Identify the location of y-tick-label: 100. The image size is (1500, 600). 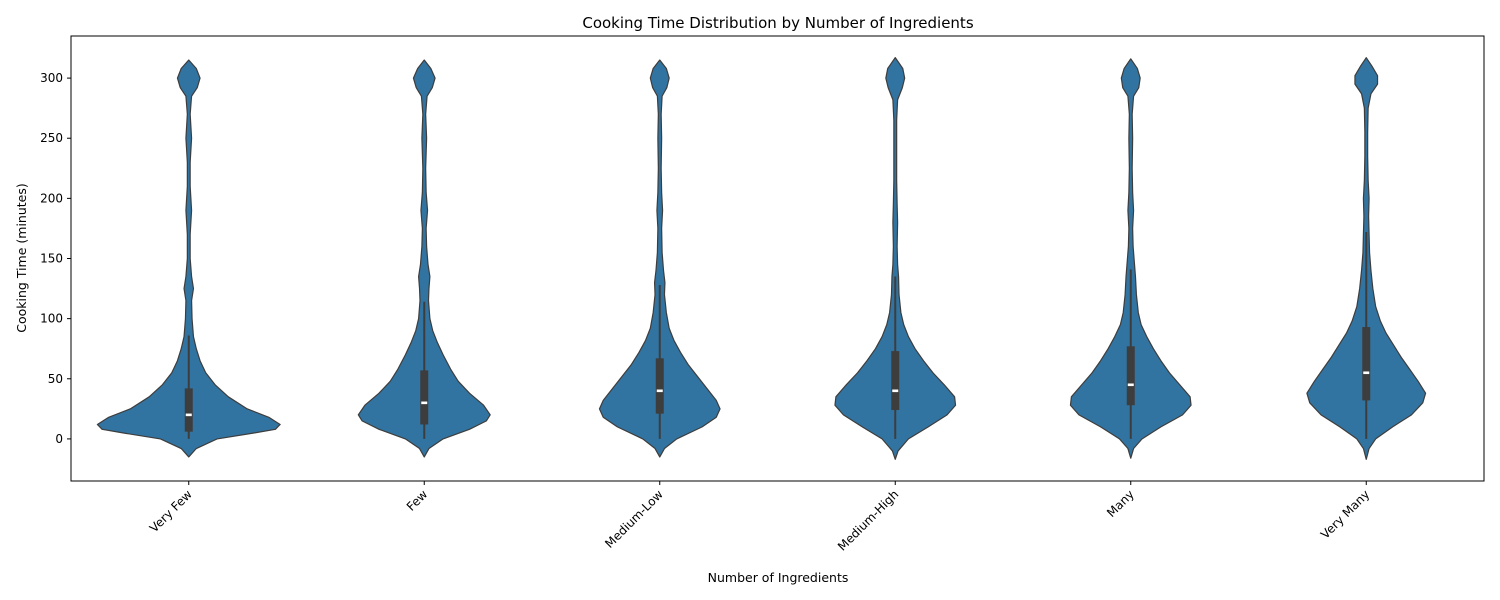
(51, 319).